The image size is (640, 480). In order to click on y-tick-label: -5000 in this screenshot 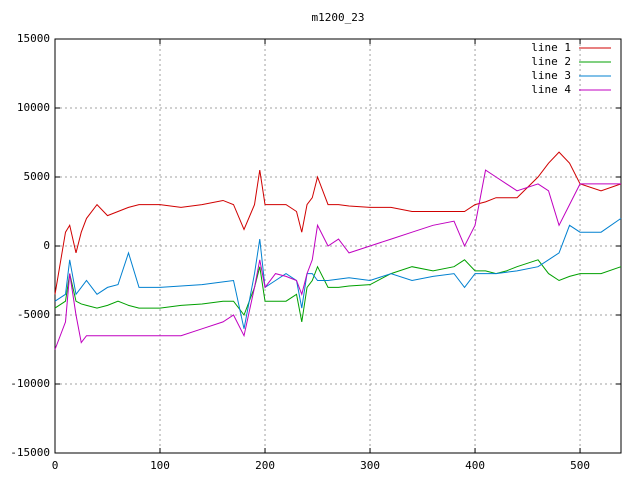, I will do `click(33, 314)`.